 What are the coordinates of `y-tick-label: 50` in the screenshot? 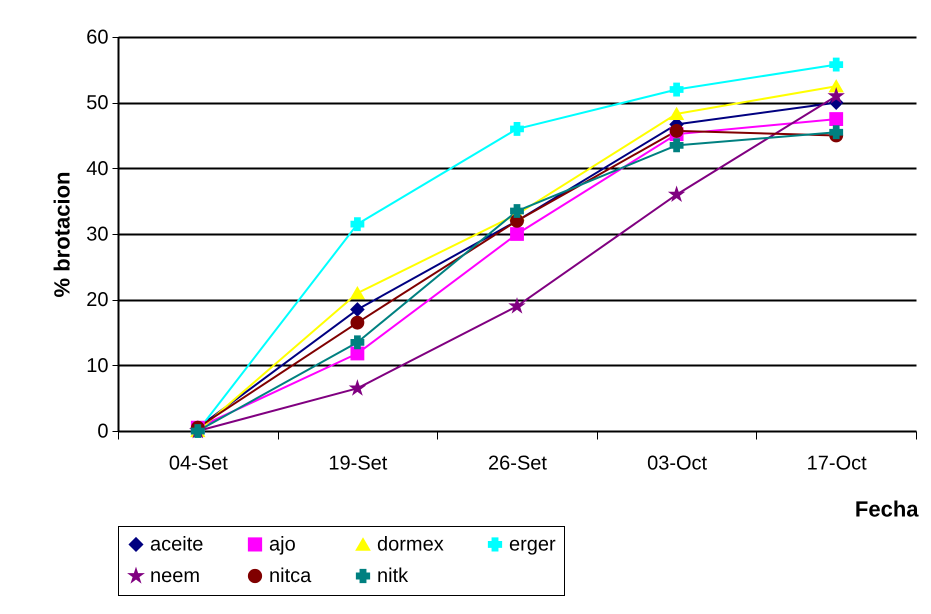 It's located at (97, 103).